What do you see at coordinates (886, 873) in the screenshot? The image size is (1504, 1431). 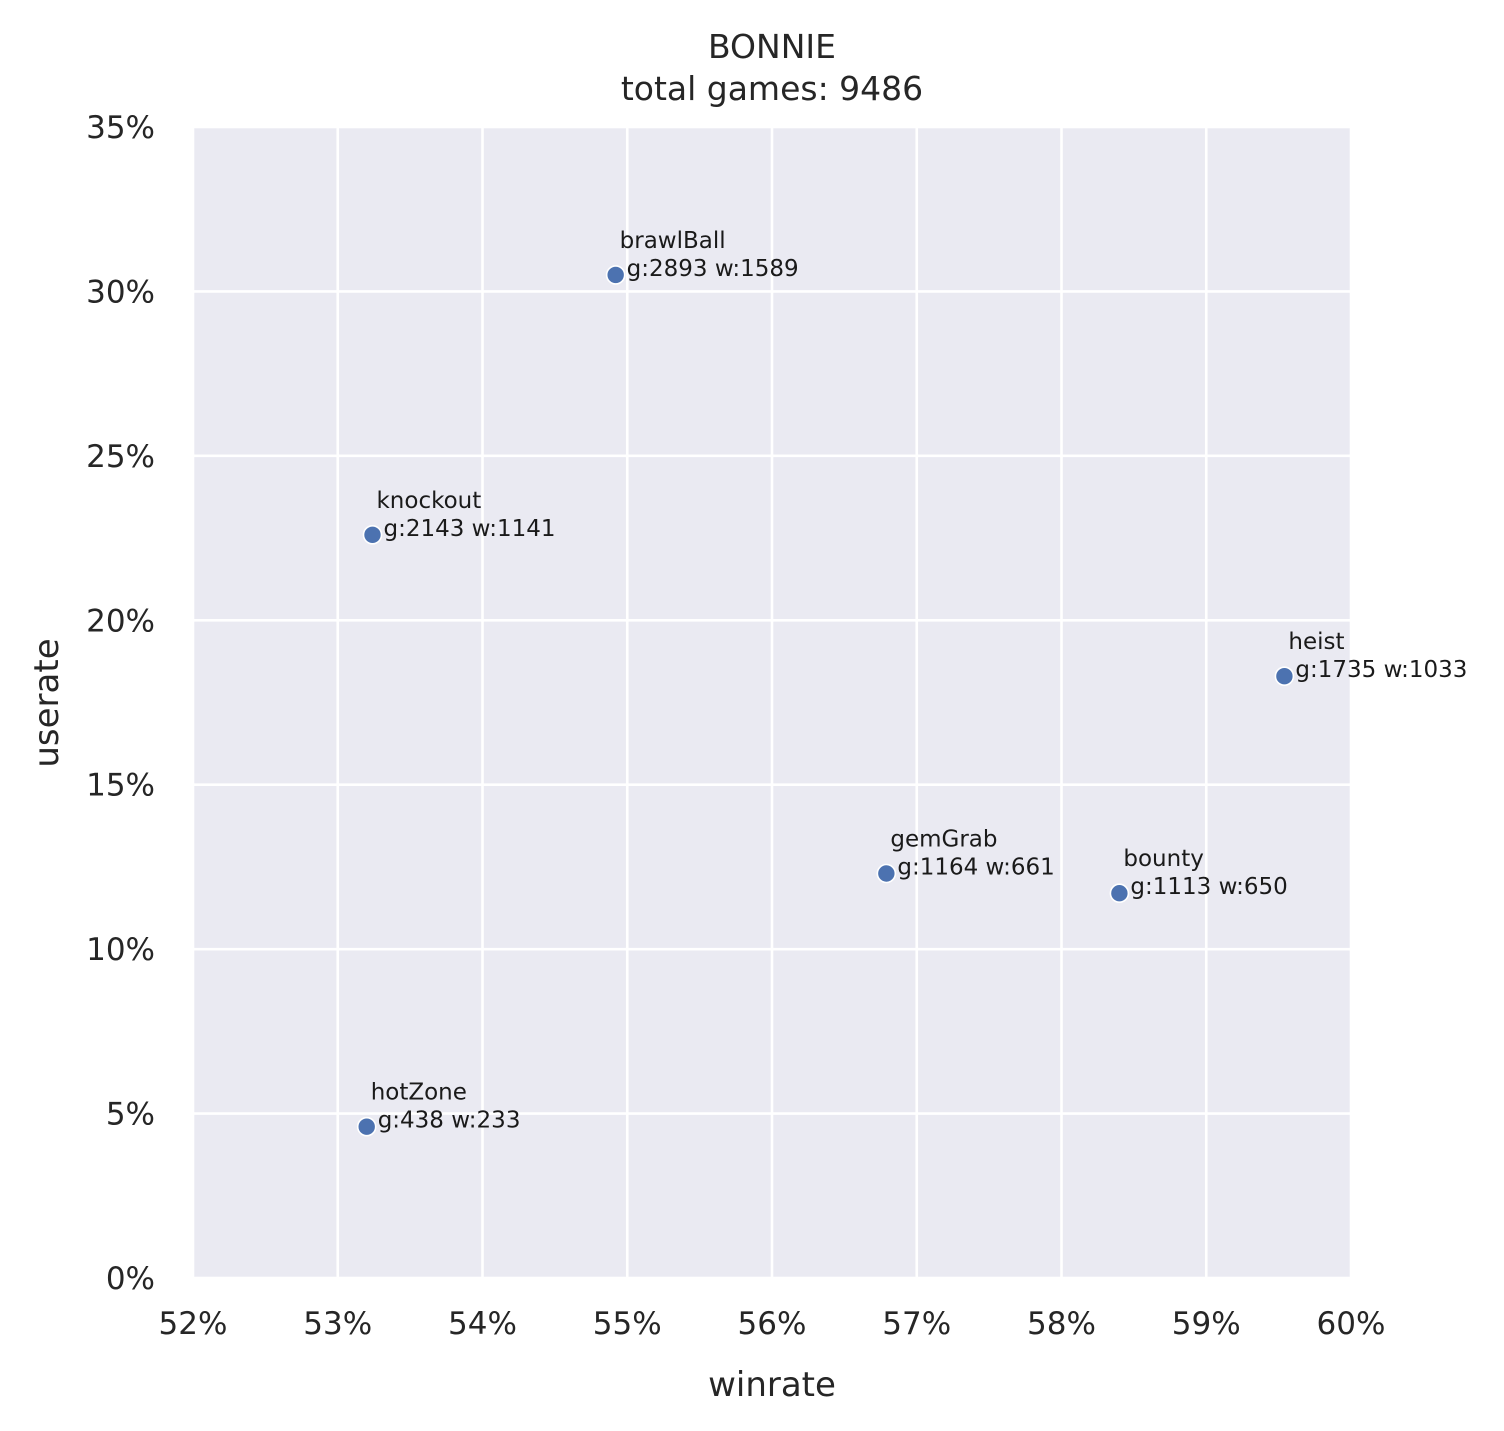 I see `data-point-gemGrab` at bounding box center [886, 873].